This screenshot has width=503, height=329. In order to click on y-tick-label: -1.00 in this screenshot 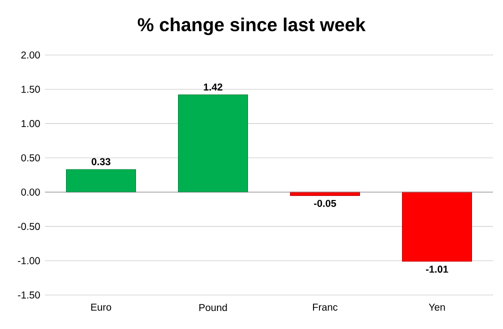, I will do `click(29, 260)`.